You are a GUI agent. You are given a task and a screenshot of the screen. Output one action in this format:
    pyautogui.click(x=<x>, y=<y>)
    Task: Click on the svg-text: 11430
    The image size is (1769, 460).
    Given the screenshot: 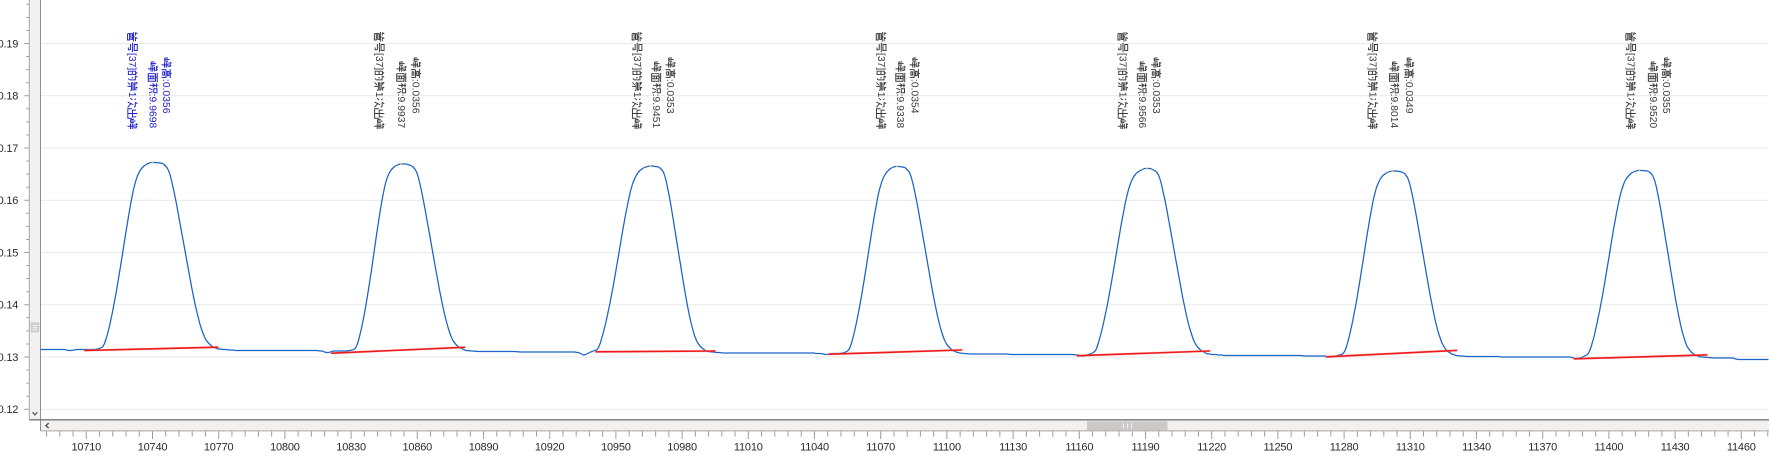 What is the action you would take?
    pyautogui.click(x=1675, y=448)
    